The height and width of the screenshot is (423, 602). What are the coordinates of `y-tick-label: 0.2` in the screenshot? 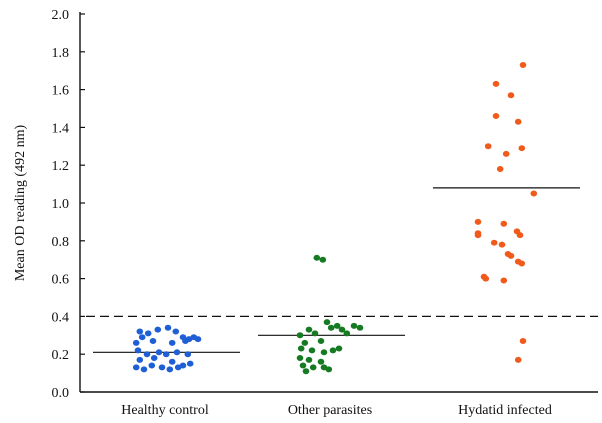 It's located at (61, 355).